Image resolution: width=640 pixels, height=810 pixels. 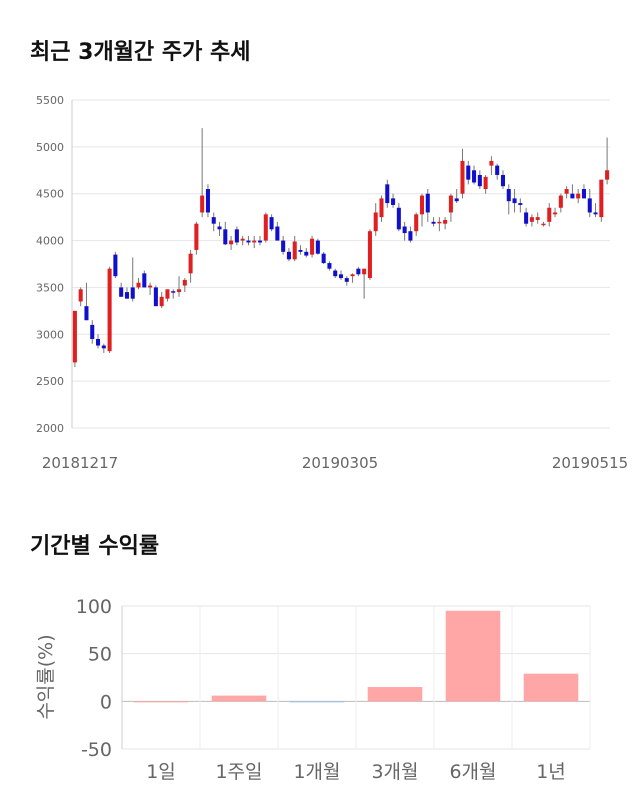 What do you see at coordinates (50, 287) in the screenshot?
I see `y-tick-label: 3500` at bounding box center [50, 287].